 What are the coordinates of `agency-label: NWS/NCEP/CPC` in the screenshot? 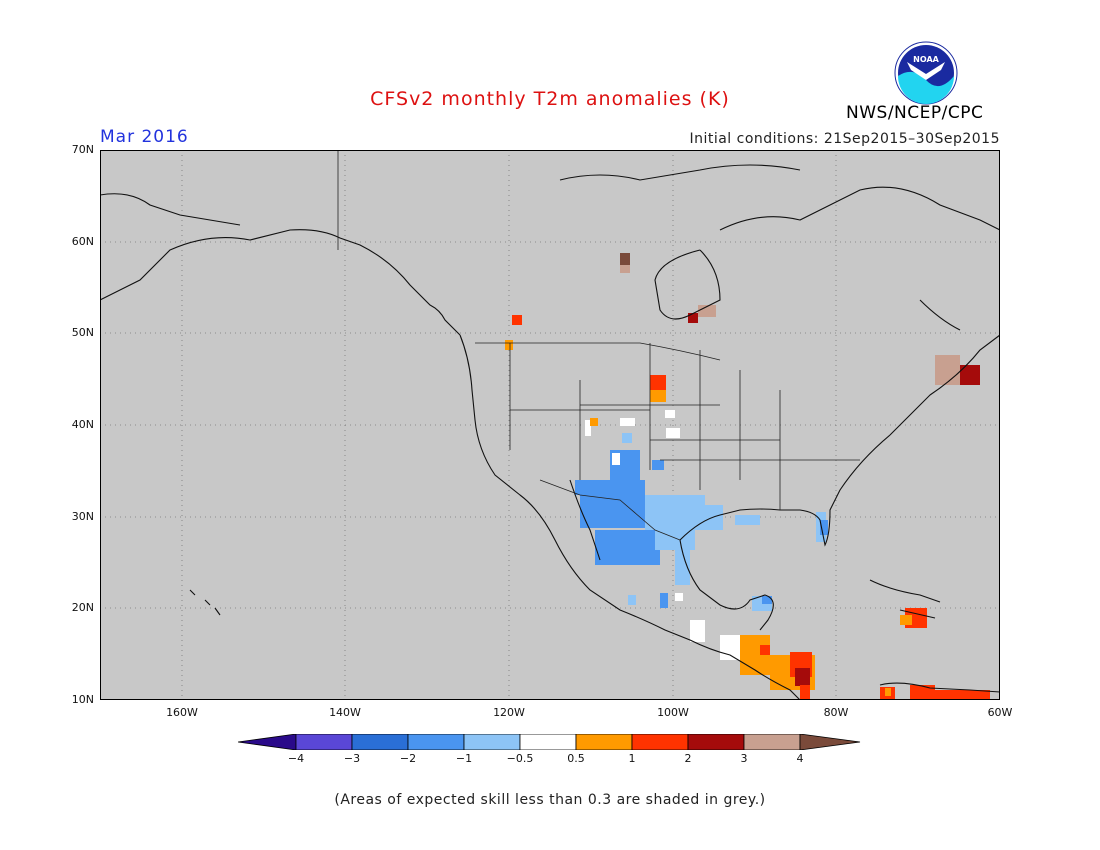 It's located at (915, 113).